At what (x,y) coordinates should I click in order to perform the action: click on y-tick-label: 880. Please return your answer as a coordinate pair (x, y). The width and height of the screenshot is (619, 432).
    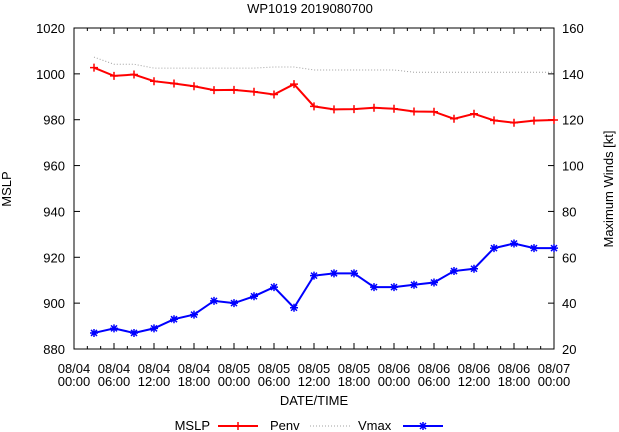
    Looking at the image, I should click on (54, 349).